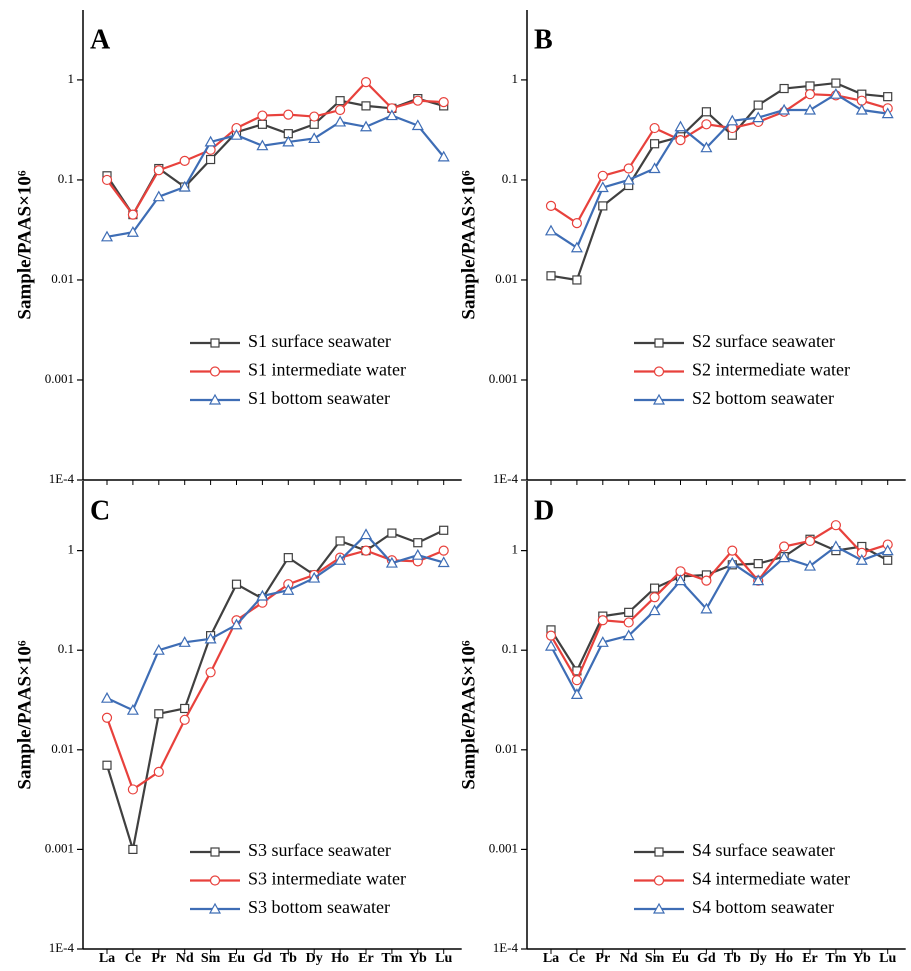 The image size is (911, 971). I want to click on panel-label: A, so click(100, 39).